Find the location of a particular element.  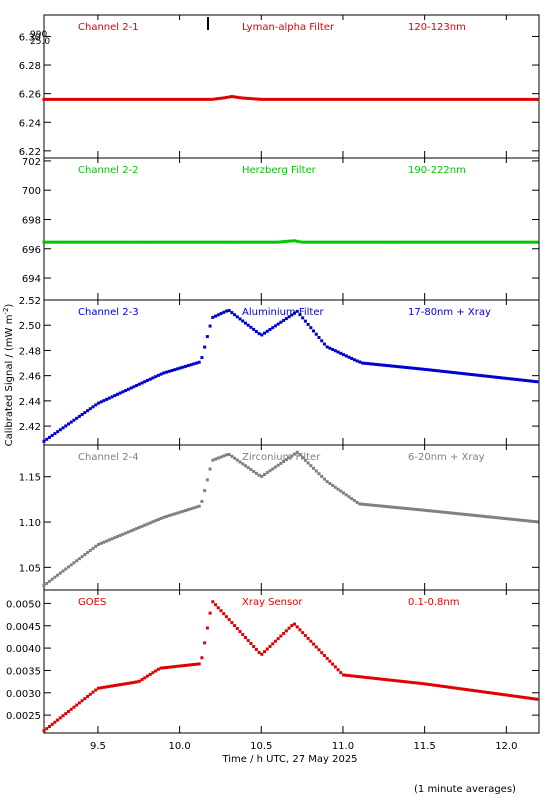

x-tick-label: 9.5 is located at coordinates (98, 746).